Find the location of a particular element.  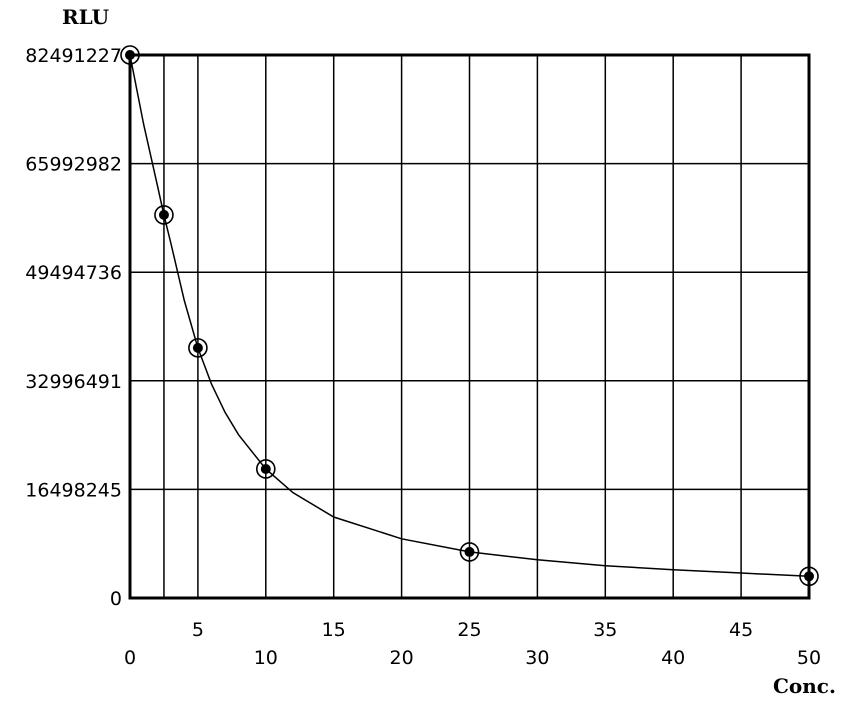

x-tick-label-upper: 5 is located at coordinates (198, 630).